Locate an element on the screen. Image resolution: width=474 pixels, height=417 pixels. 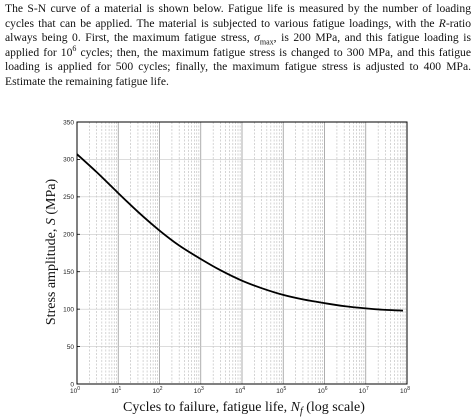
y-tick-label: 300 is located at coordinates (68, 160).